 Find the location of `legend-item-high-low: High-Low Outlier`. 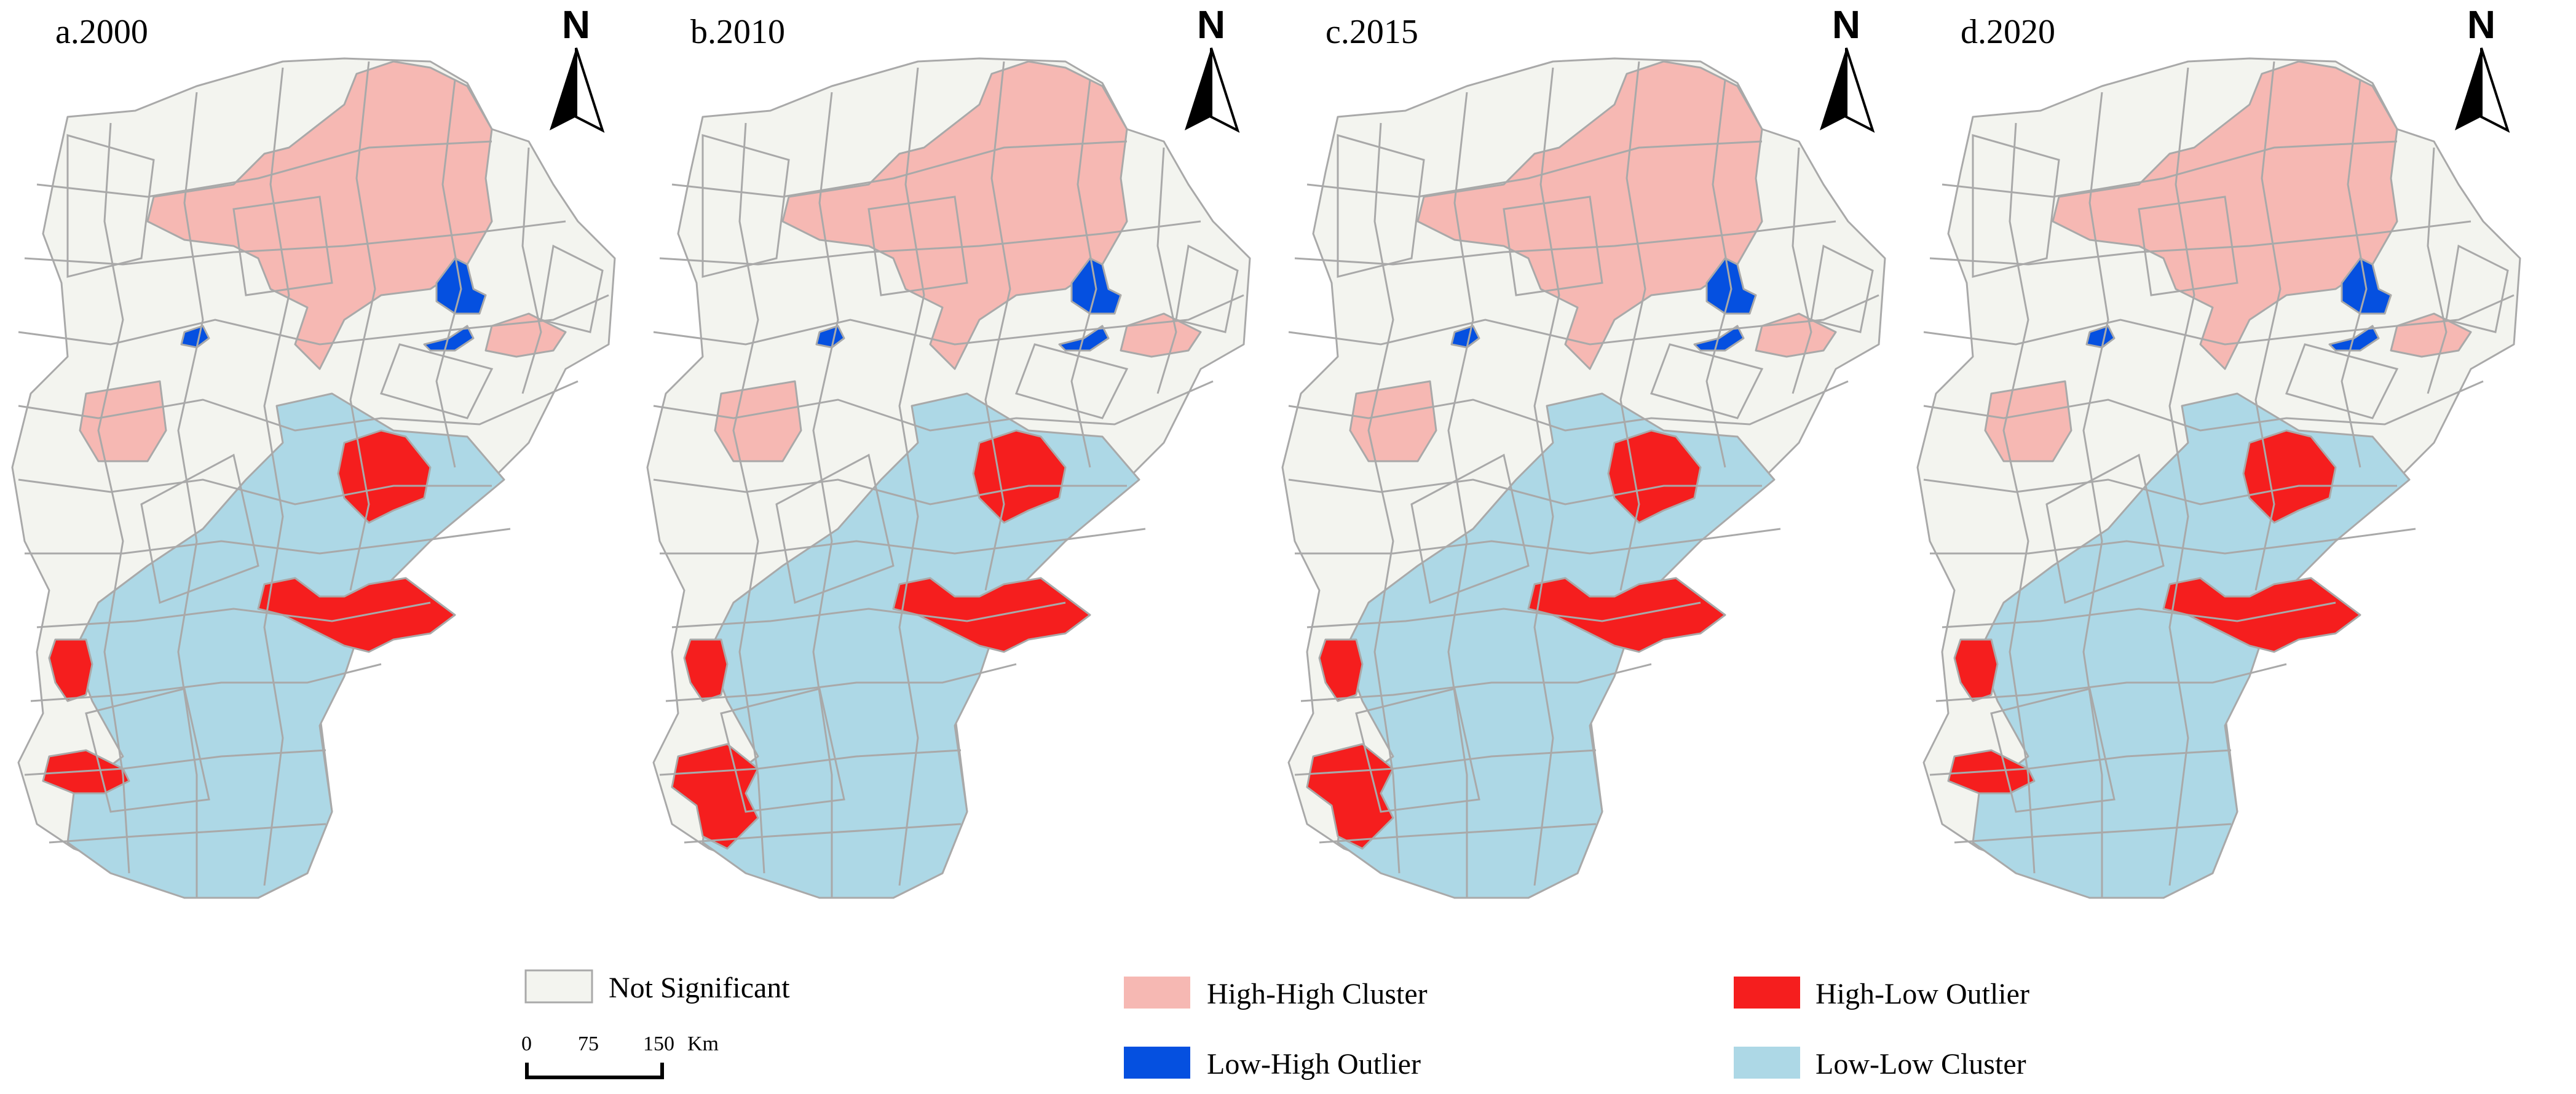

legend-item-high-low: High-Low Outlier is located at coordinates (1882, 993).